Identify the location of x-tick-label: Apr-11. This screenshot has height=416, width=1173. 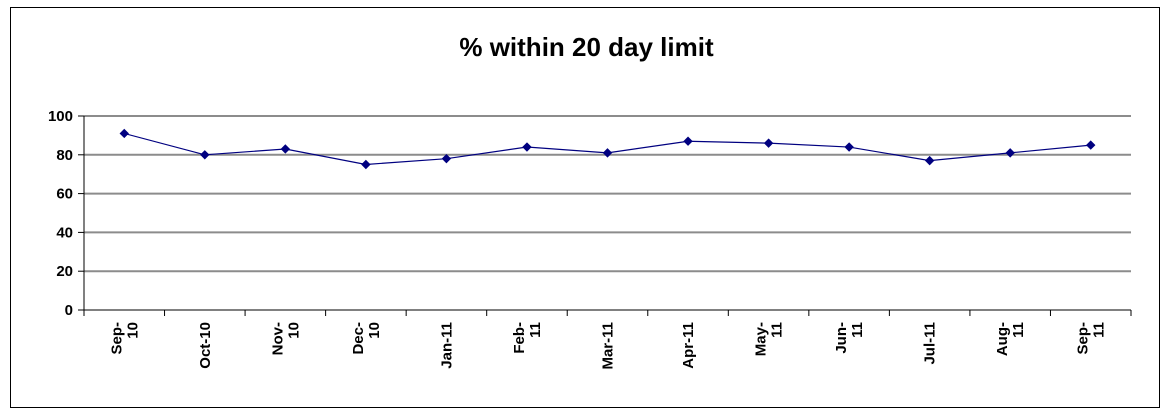
(688, 345).